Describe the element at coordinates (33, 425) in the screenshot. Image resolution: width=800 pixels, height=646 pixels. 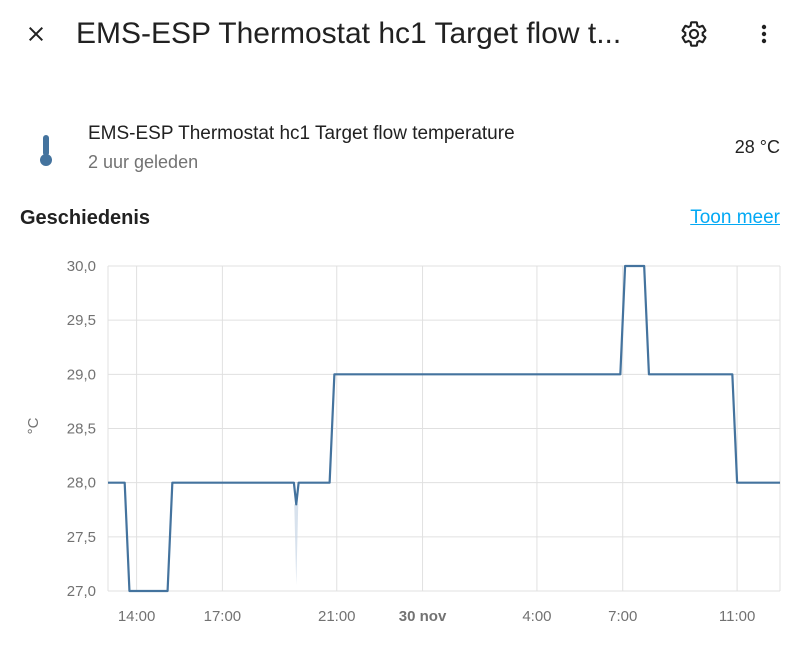
I see `y-axis-label: °C` at that location.